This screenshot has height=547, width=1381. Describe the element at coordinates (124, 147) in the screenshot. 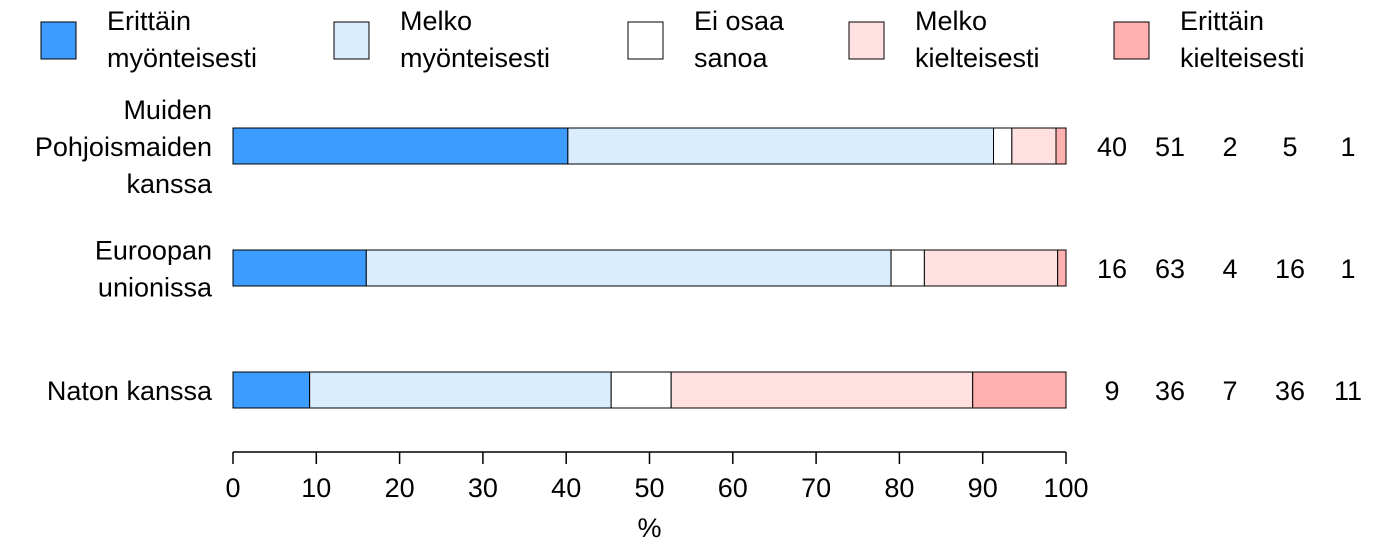

I see `category-label-1: Muiden Pohjoismaiden kanssa` at that location.